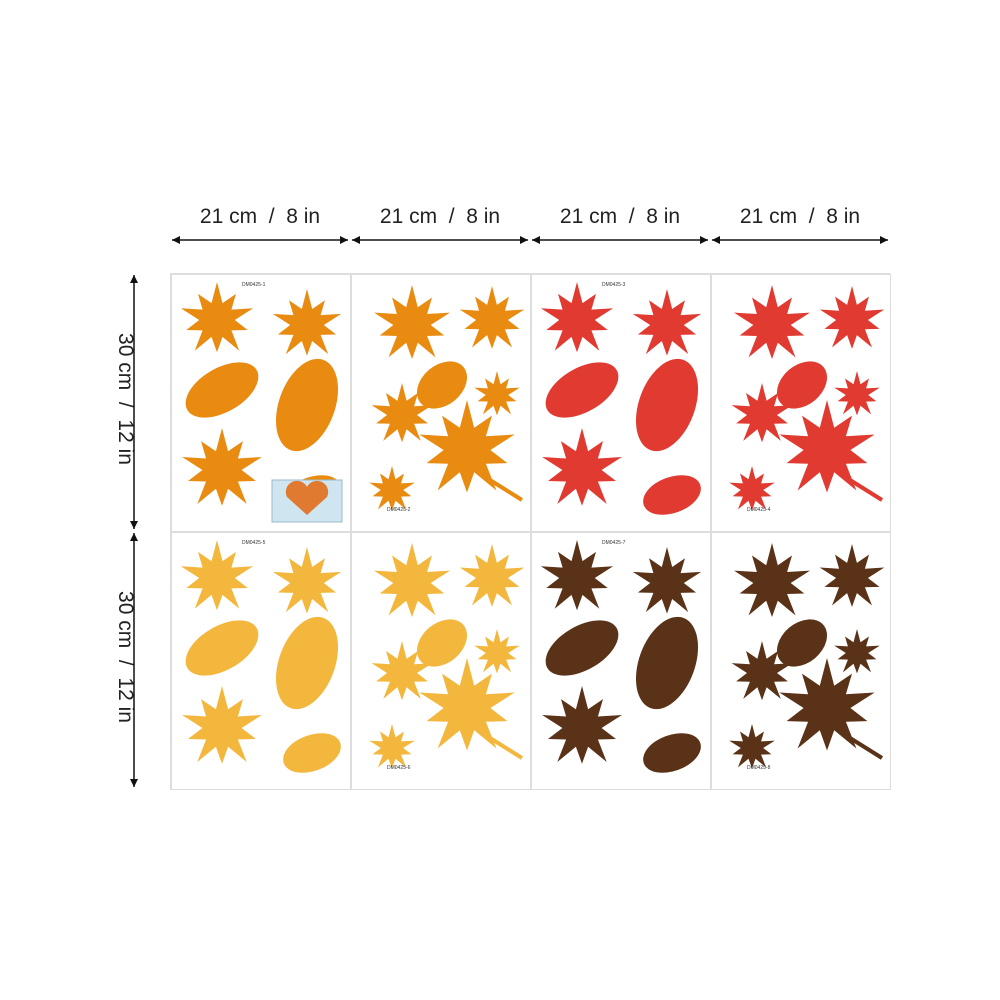 This screenshot has height=1000, width=1000. Describe the element at coordinates (254, 285) in the screenshot. I see `sheet-code: DM0425-1` at that location.